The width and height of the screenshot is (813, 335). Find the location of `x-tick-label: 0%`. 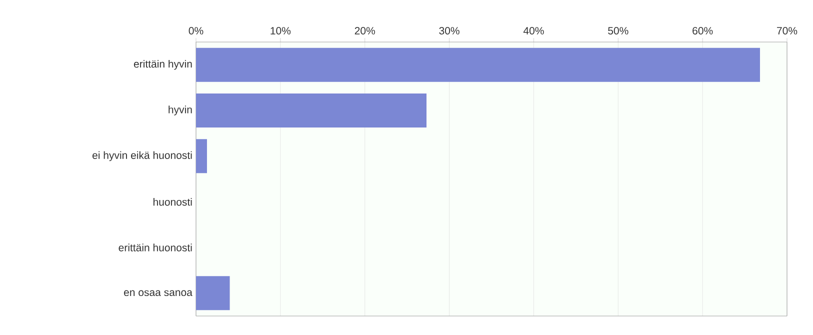

x-tick-label: 0% is located at coordinates (196, 30).